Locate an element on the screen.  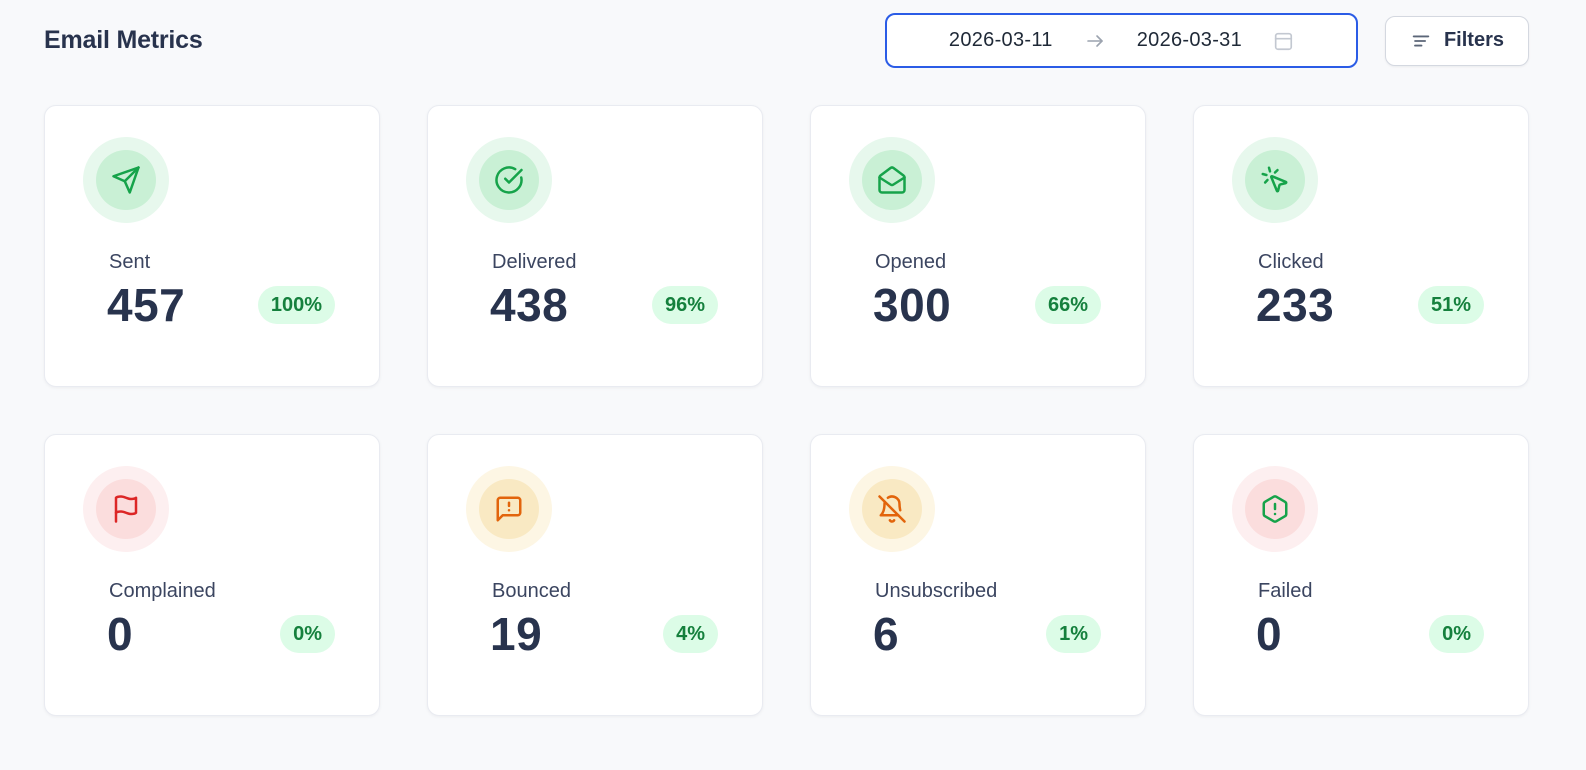
metric-label: Clicked is located at coordinates (1291, 262).